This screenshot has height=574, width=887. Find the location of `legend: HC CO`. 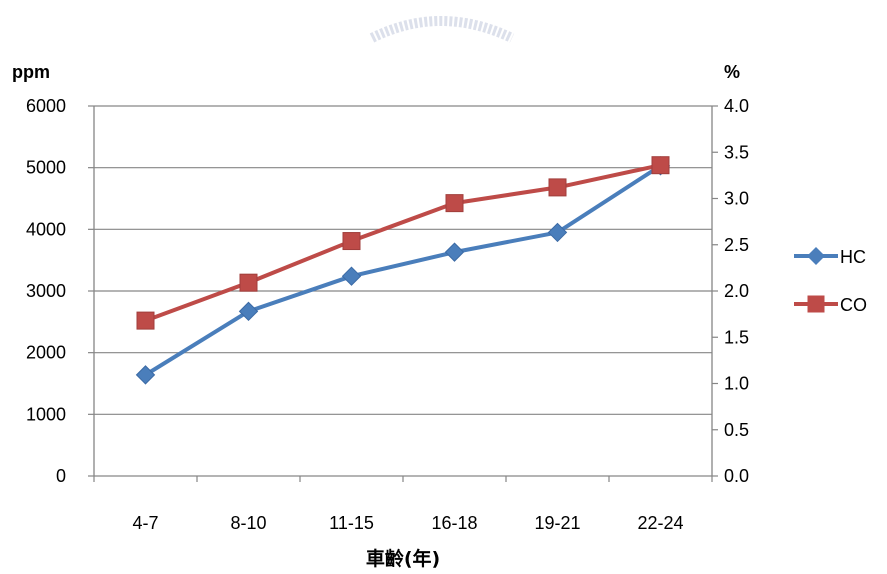

legend: HC CO is located at coordinates (830, 281).